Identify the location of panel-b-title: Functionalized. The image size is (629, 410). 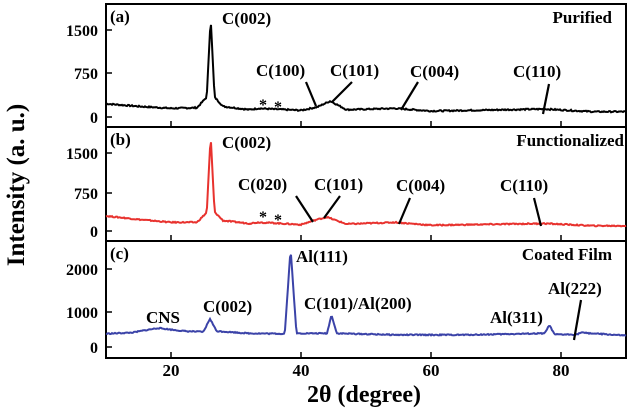
(570, 140).